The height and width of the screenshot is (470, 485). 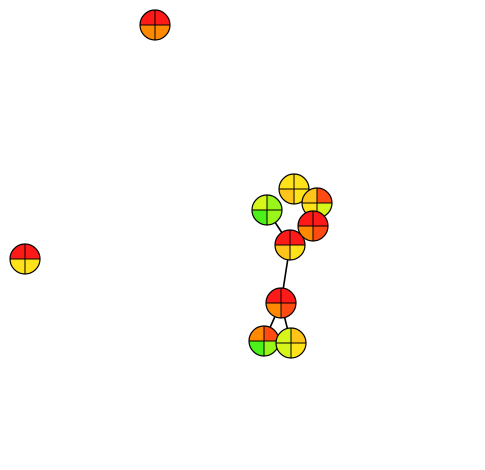 I want to click on node-n9-quadrant-bl, so click(x=256, y=348).